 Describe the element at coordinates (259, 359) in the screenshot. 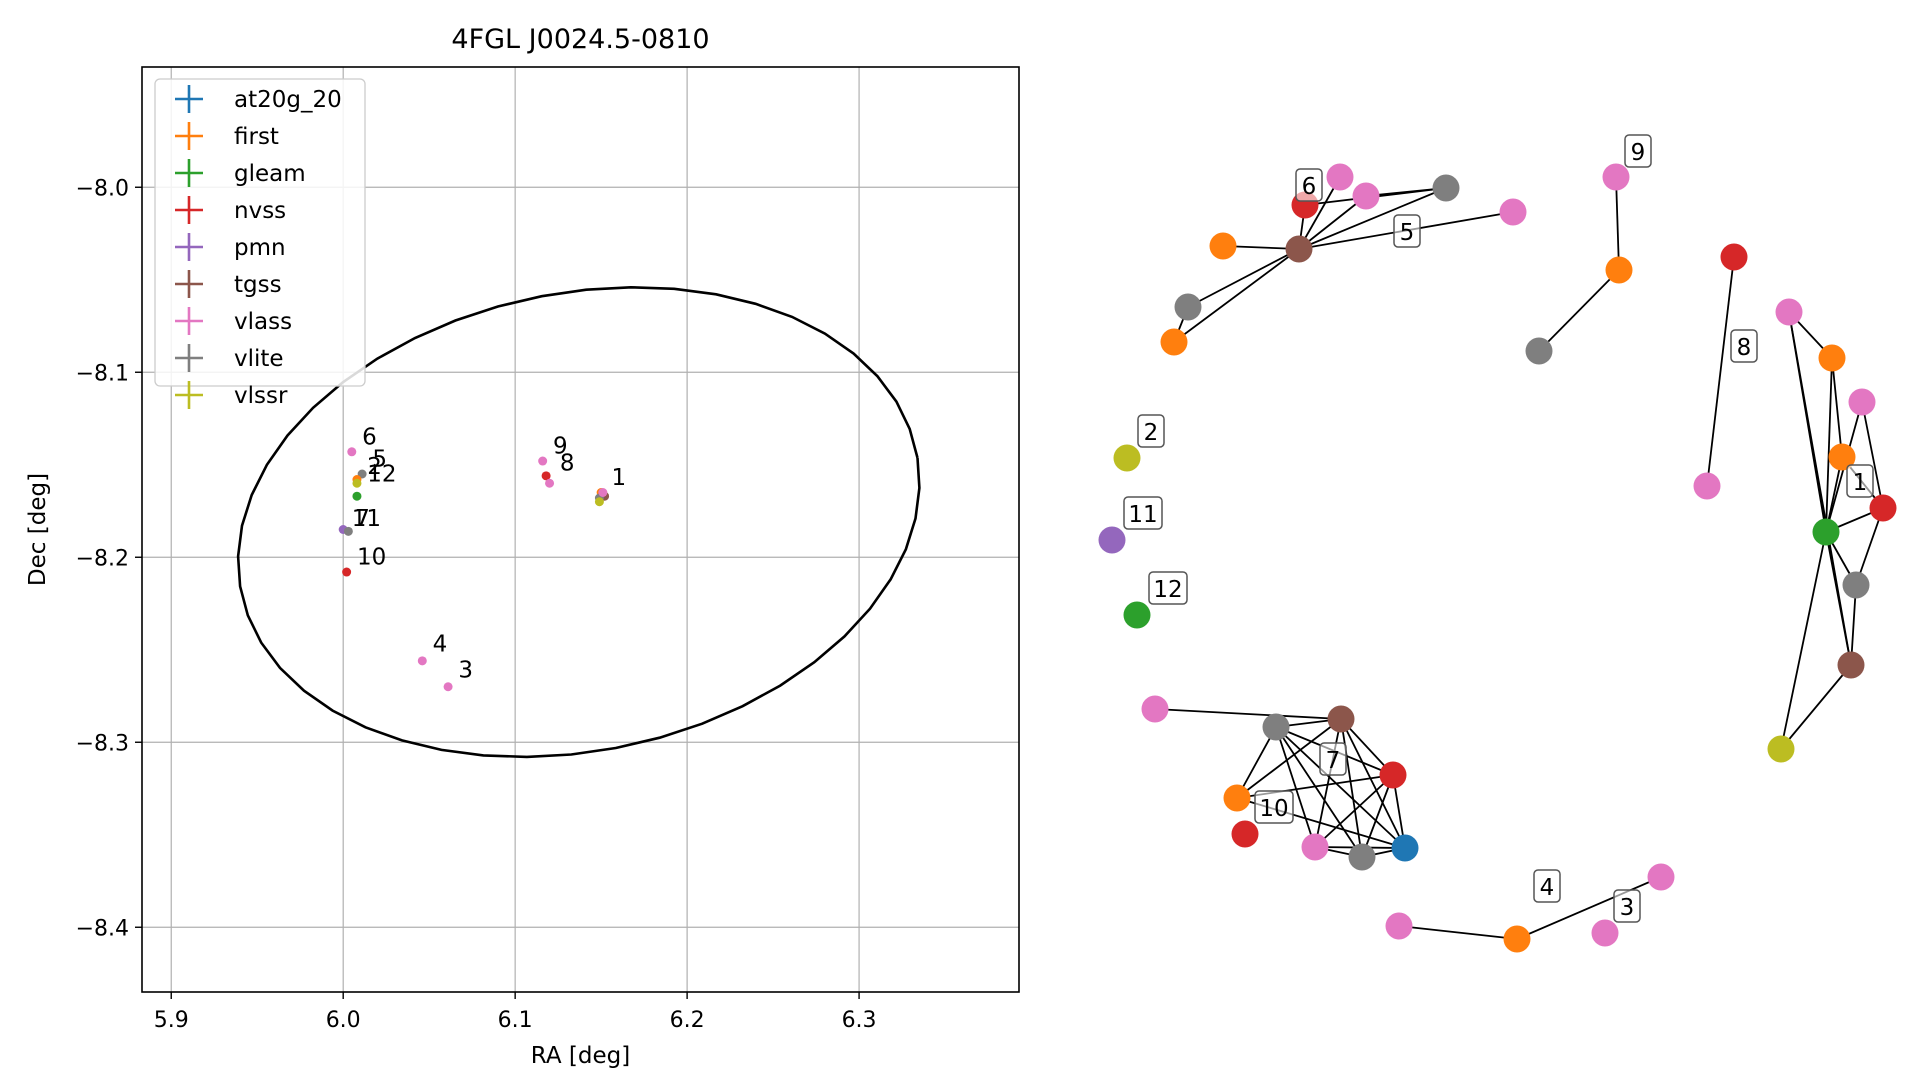

I see `legend-label: vlite` at that location.